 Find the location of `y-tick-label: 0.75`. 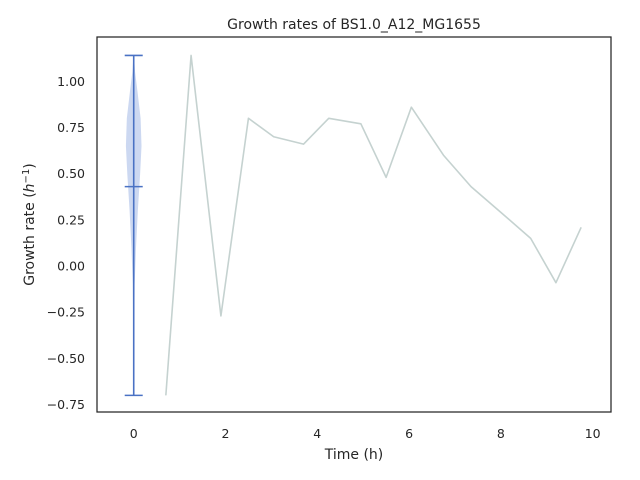

y-tick-label: 0.75 is located at coordinates (71, 127).